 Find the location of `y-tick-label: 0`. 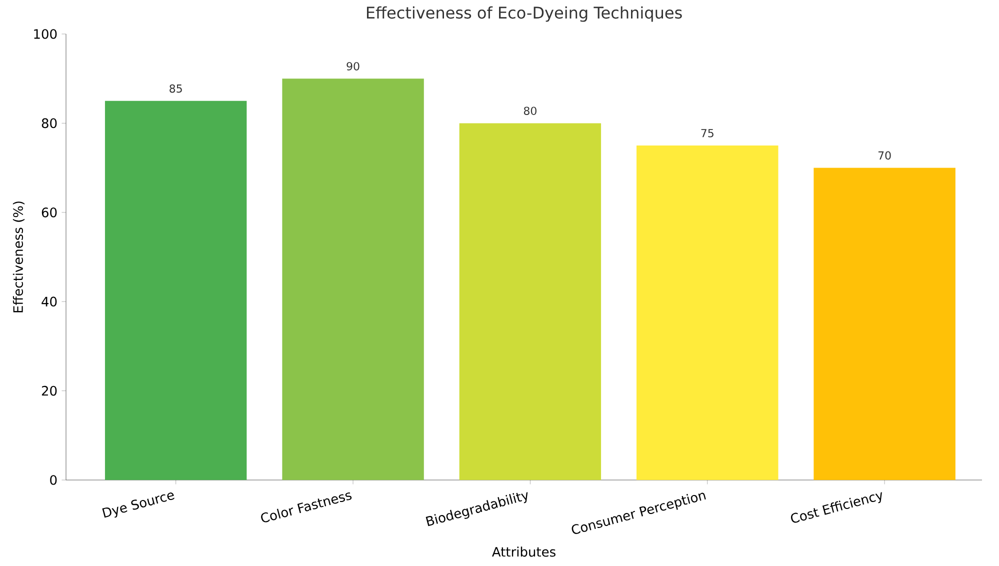

y-tick-label: 0 is located at coordinates (53, 480).